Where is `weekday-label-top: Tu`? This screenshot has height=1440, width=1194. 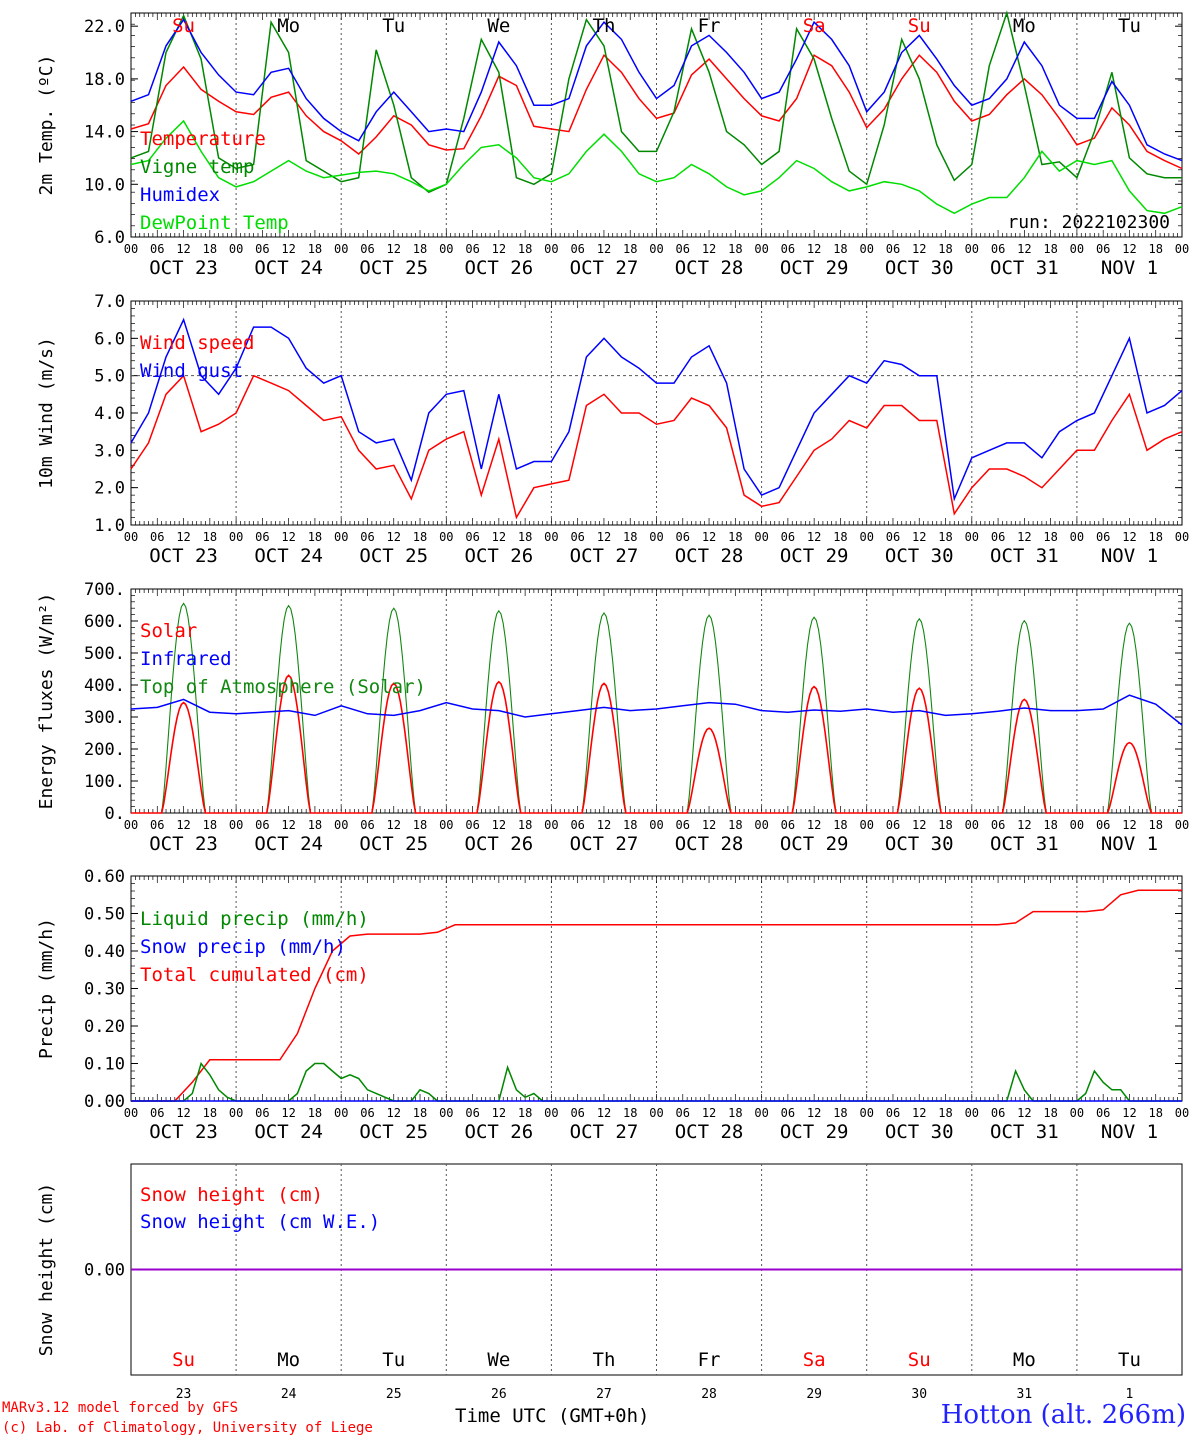
weekday-label-top: Tu is located at coordinates (393, 26).